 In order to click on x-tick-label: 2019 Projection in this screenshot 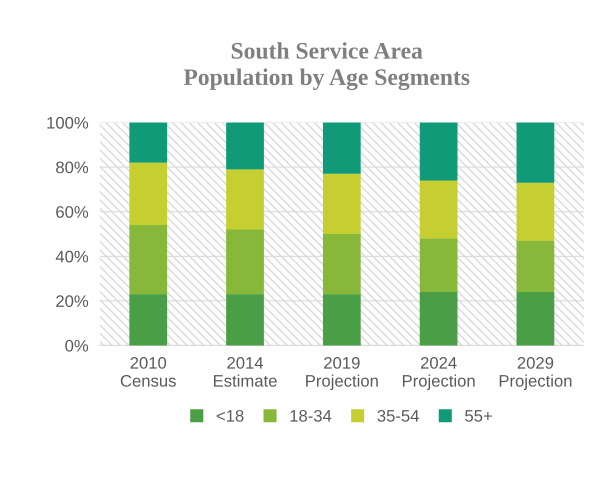, I will do `click(342, 373)`.